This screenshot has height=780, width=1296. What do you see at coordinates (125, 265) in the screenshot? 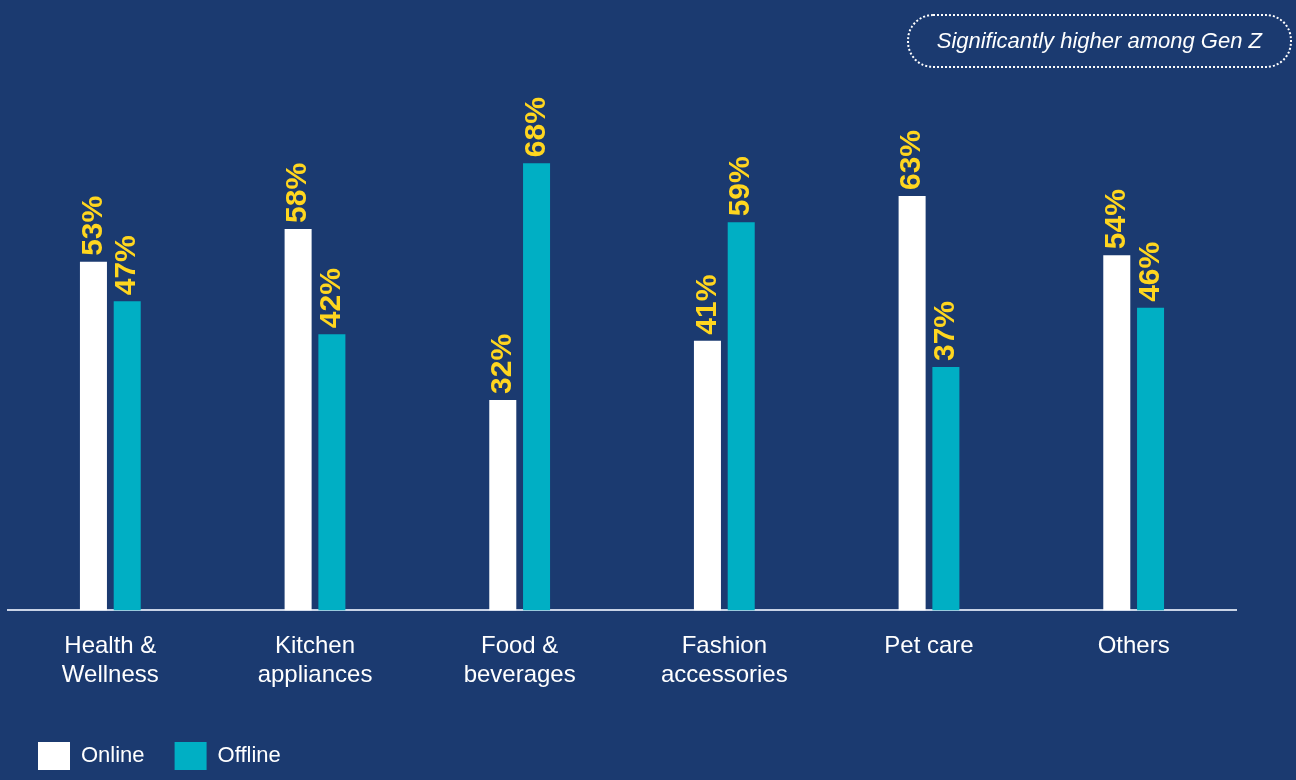
I see `data-label: 47%` at bounding box center [125, 265].